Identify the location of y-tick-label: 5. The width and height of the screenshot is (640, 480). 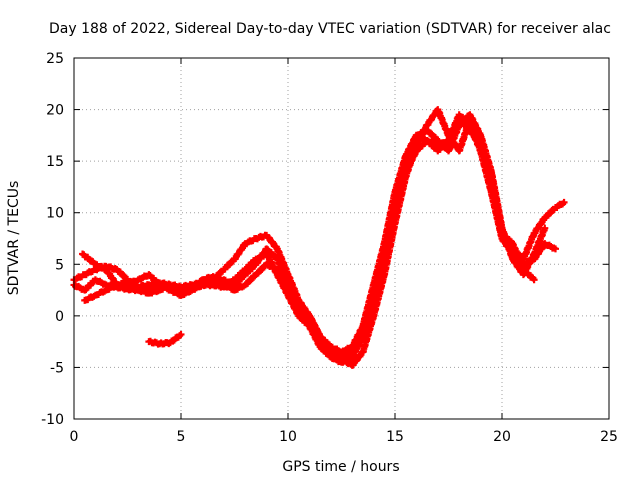
(59, 265).